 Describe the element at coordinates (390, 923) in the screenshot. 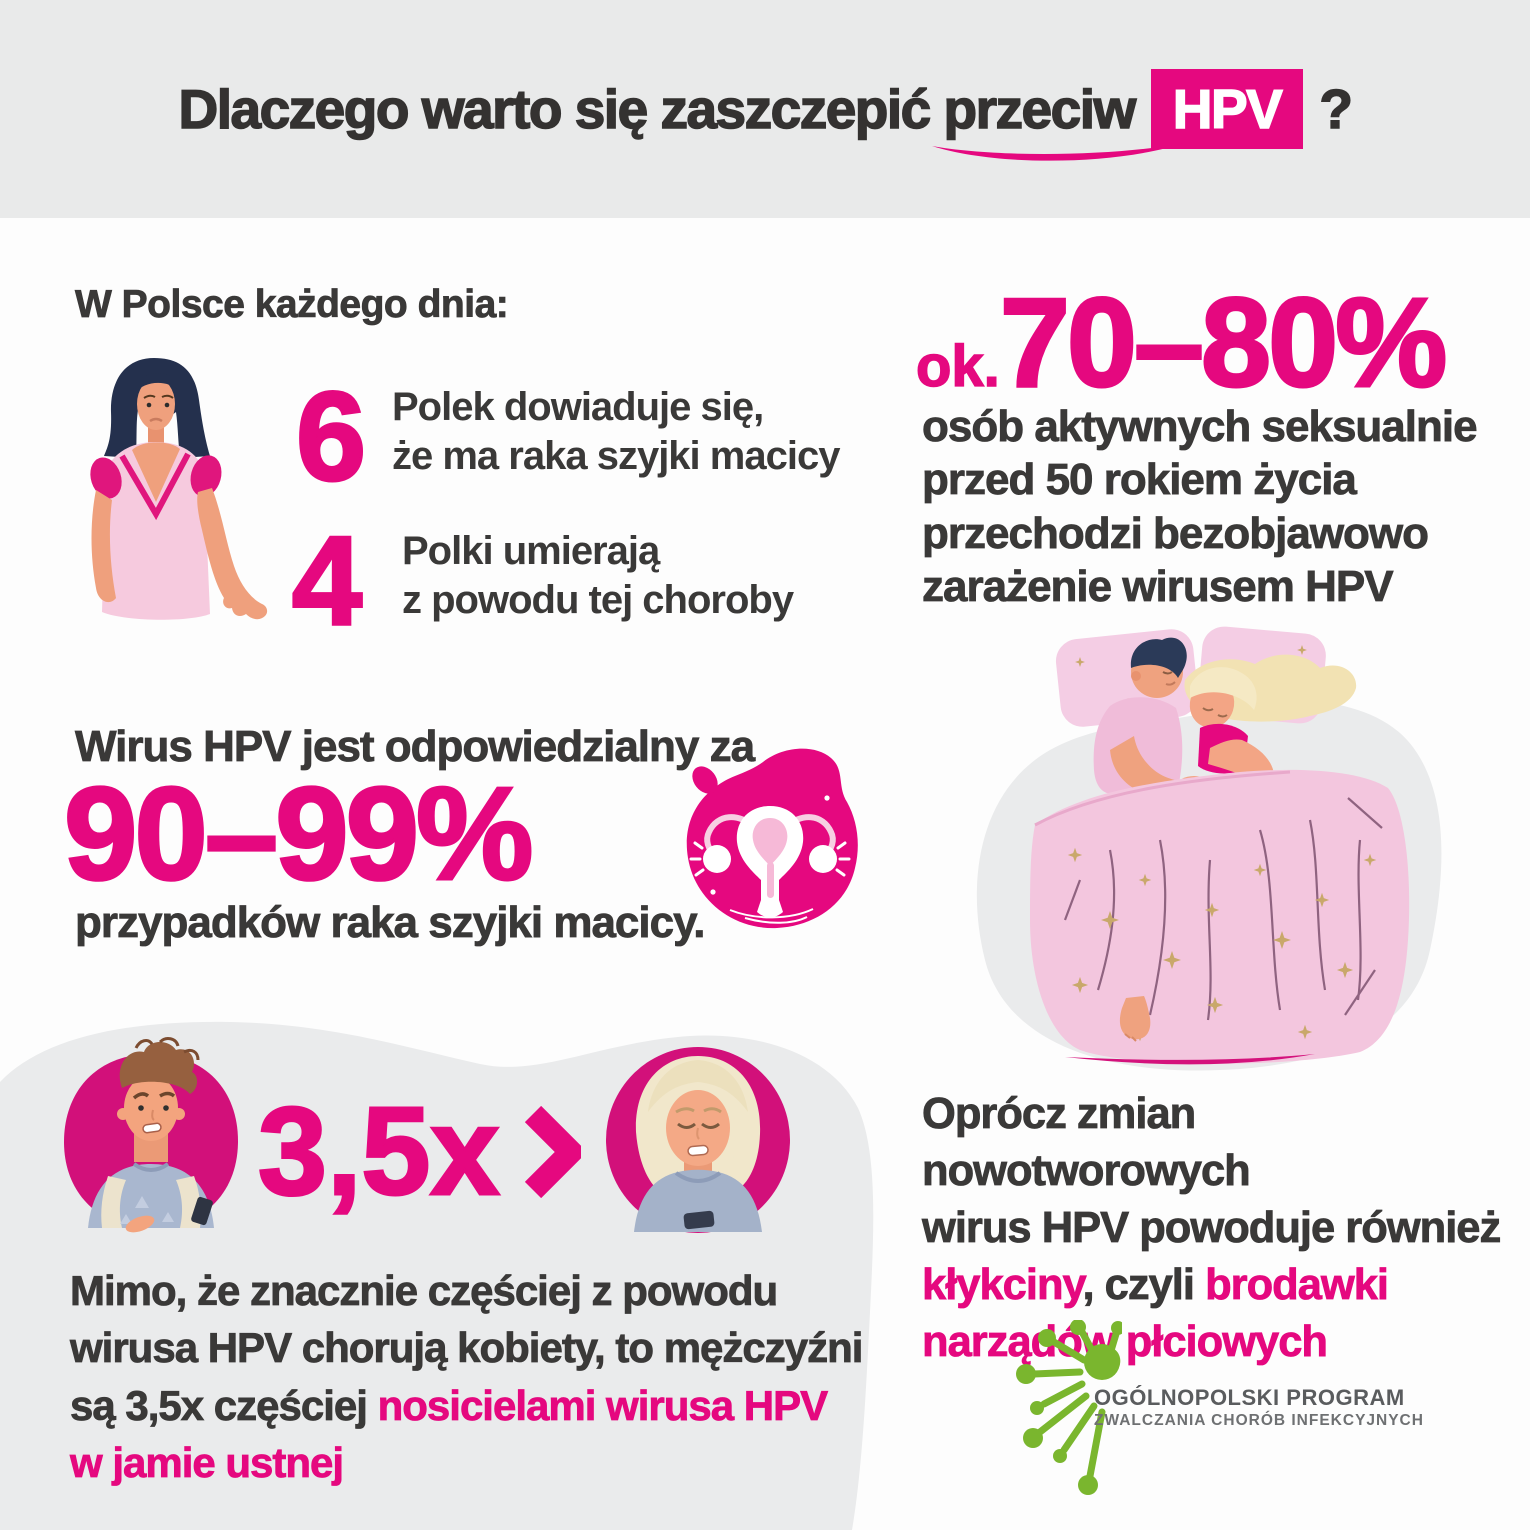

I see `cervical-outro: przypadków raka szyjki macicy.` at that location.